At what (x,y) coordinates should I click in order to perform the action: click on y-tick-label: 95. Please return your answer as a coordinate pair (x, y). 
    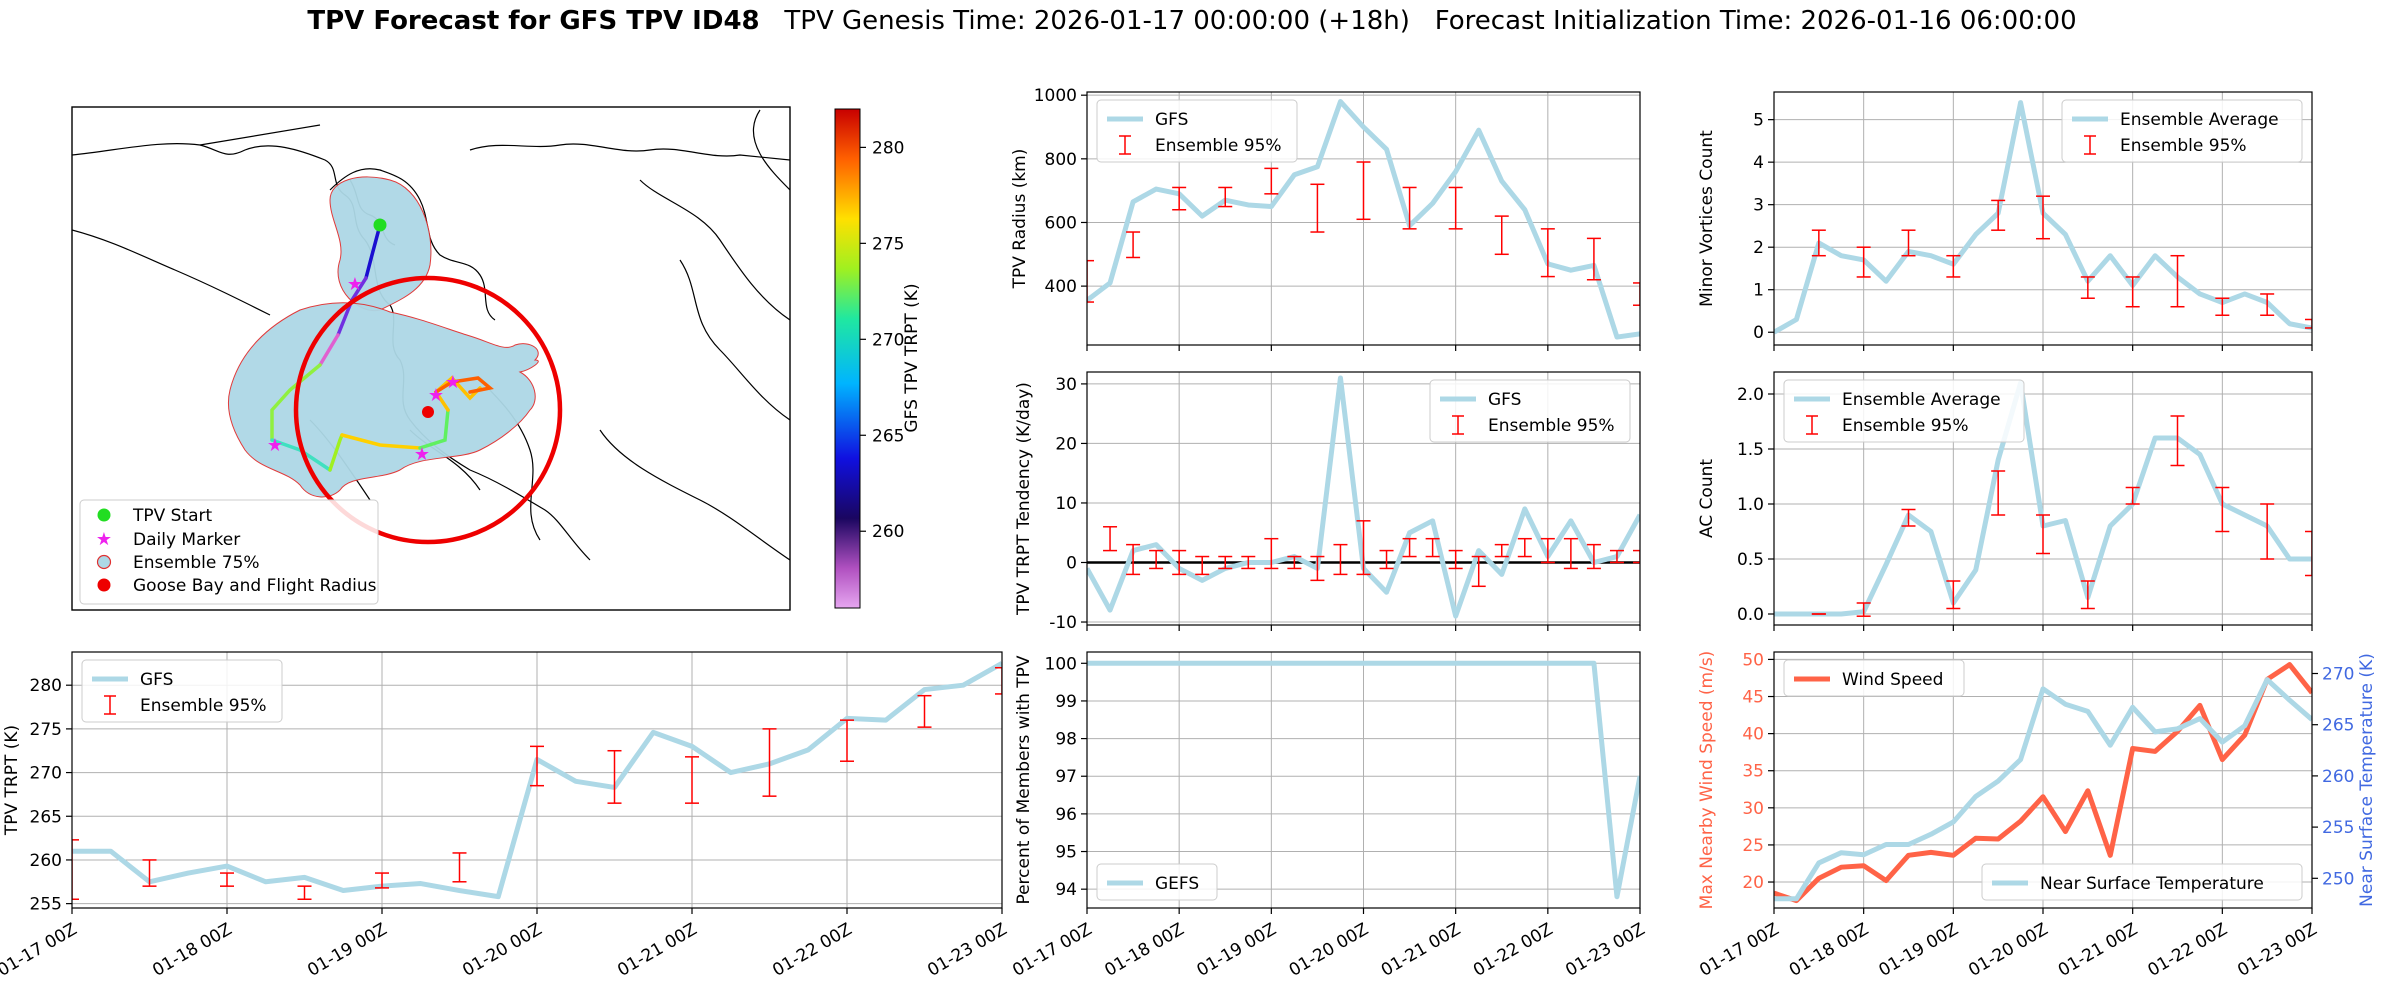
    Looking at the image, I should click on (1066, 853).